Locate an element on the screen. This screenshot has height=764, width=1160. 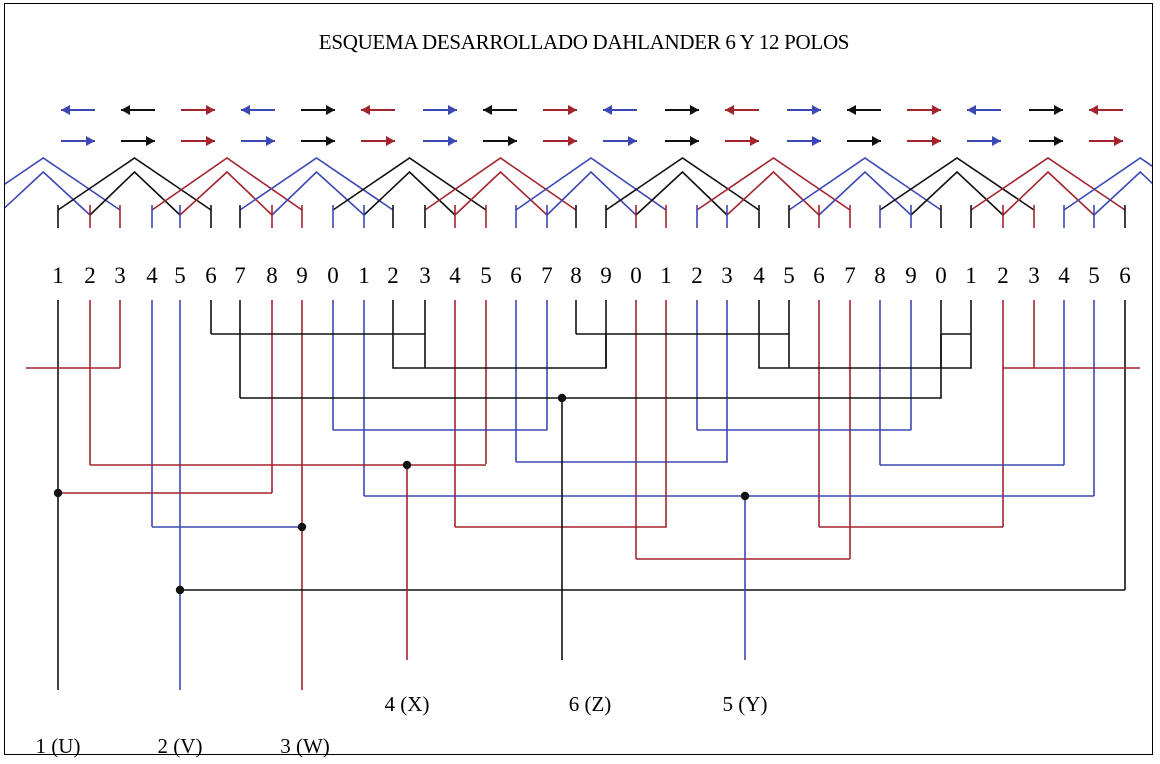
slot-number-12: 2 is located at coordinates (393, 275).